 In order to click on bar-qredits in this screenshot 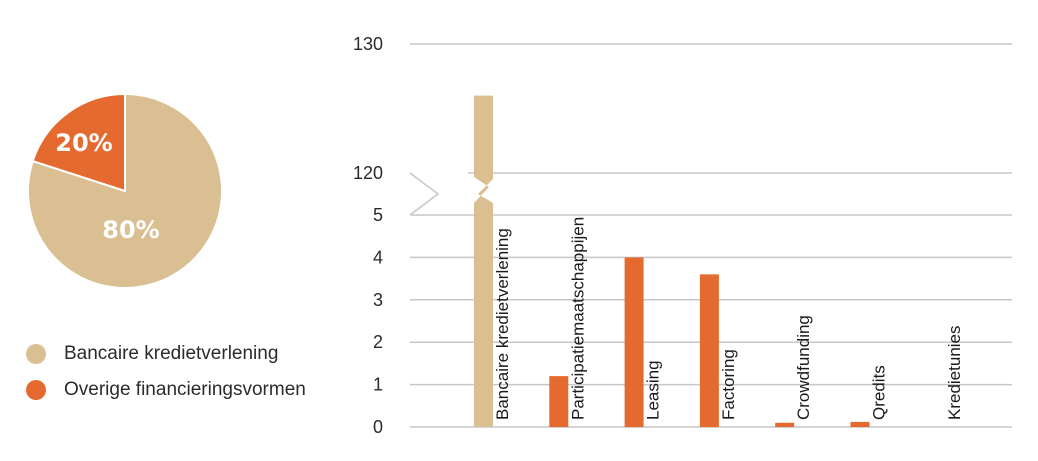, I will do `click(860, 424)`.